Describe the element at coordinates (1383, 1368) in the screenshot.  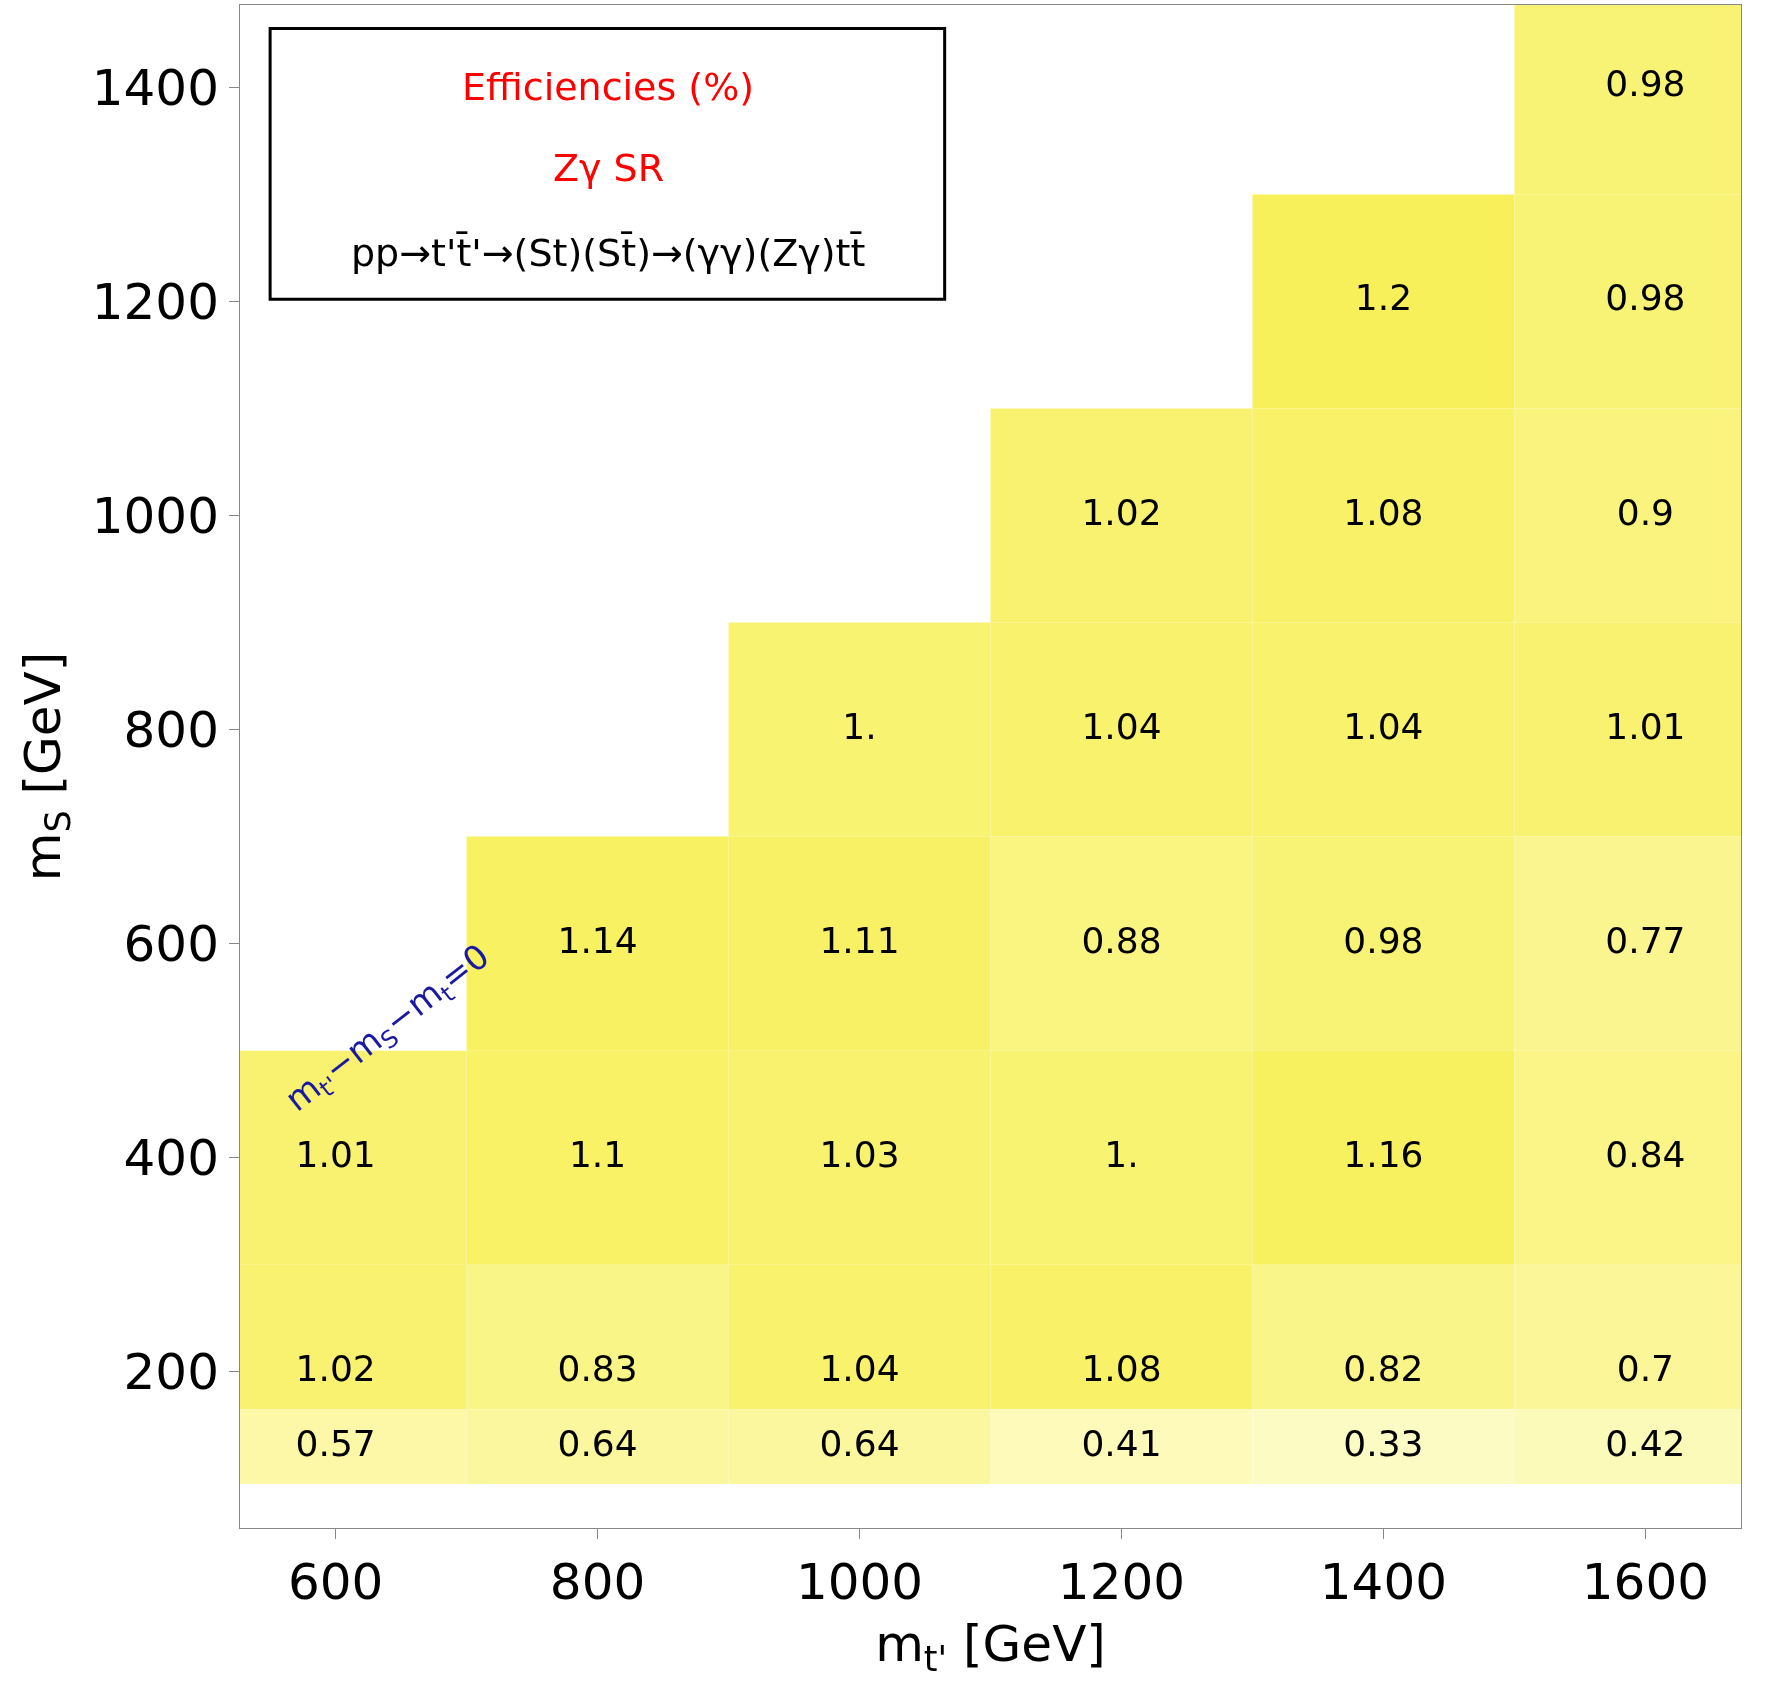
I see `data-label: 0.82` at that location.